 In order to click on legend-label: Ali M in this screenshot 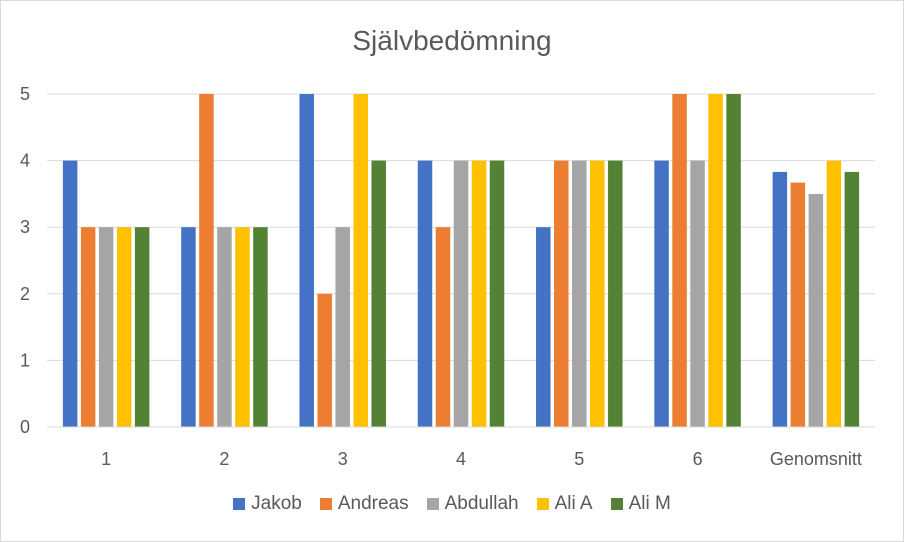, I will do `click(649, 503)`.